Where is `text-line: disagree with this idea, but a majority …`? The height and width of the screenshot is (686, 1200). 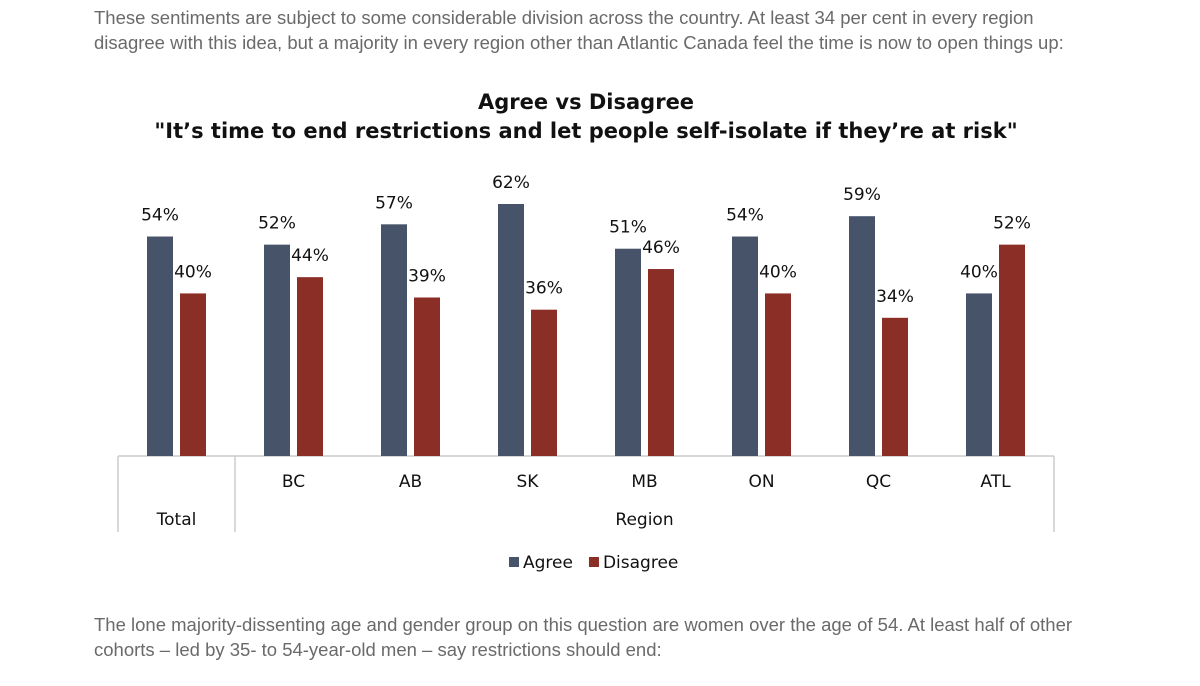 text-line: disagree with this idea, but a majority … is located at coordinates (579, 42).